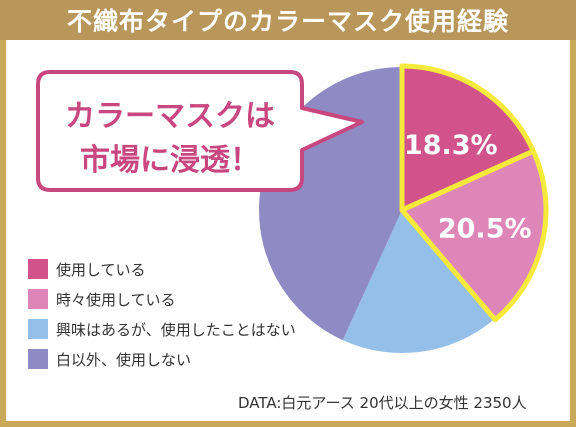 This screenshot has width=576, height=427. I want to click on chart-title: 不織布タイプのカラーマスク使用経験, so click(287, 21).